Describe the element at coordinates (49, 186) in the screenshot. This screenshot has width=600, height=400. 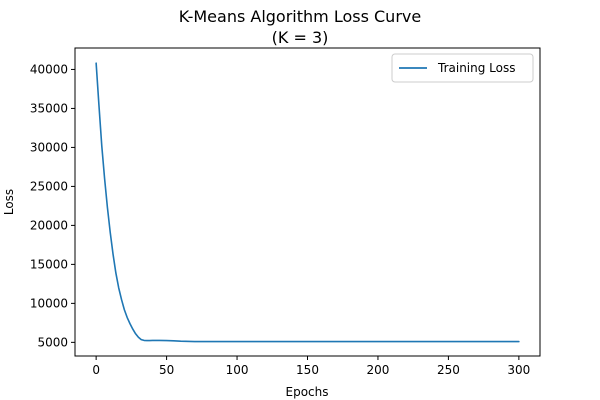
I see `y-tick-label: 25000` at that location.